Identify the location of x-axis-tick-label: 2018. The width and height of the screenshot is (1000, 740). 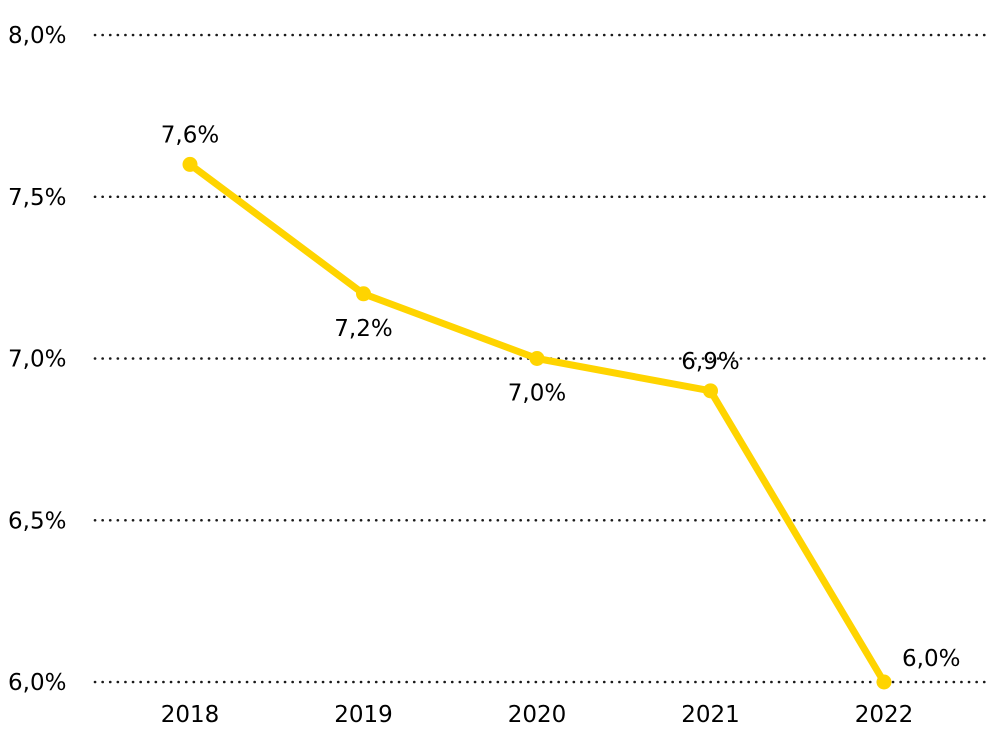
(190, 715).